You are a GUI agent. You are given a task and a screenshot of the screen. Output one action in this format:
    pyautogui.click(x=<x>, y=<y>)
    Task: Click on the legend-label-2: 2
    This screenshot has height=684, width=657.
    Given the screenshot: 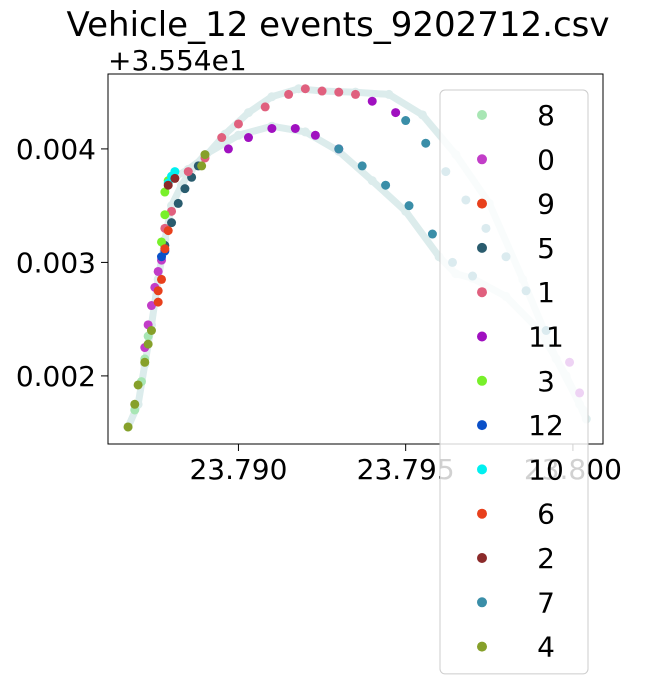 What is the action you would take?
    pyautogui.click(x=546, y=558)
    